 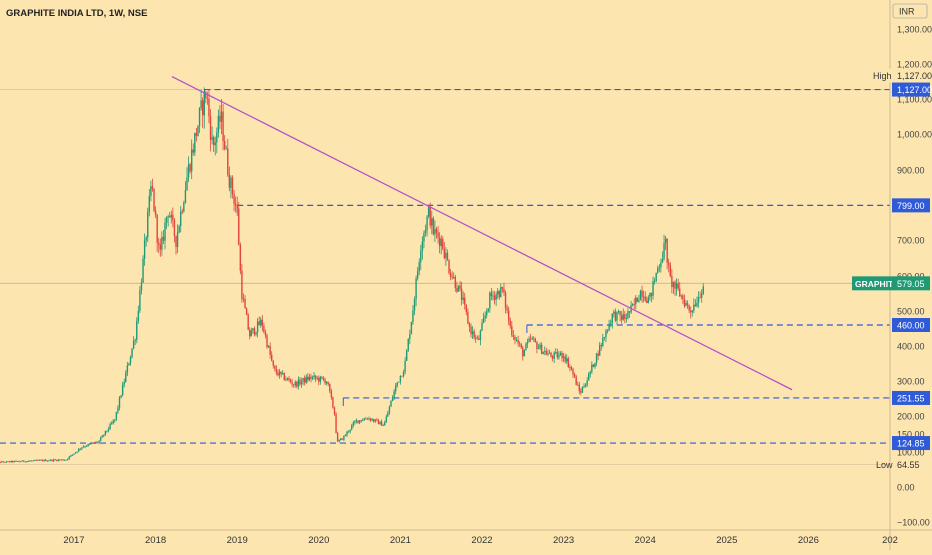 What do you see at coordinates (911, 284) in the screenshot?
I see `svg-text: 579.05` at bounding box center [911, 284].